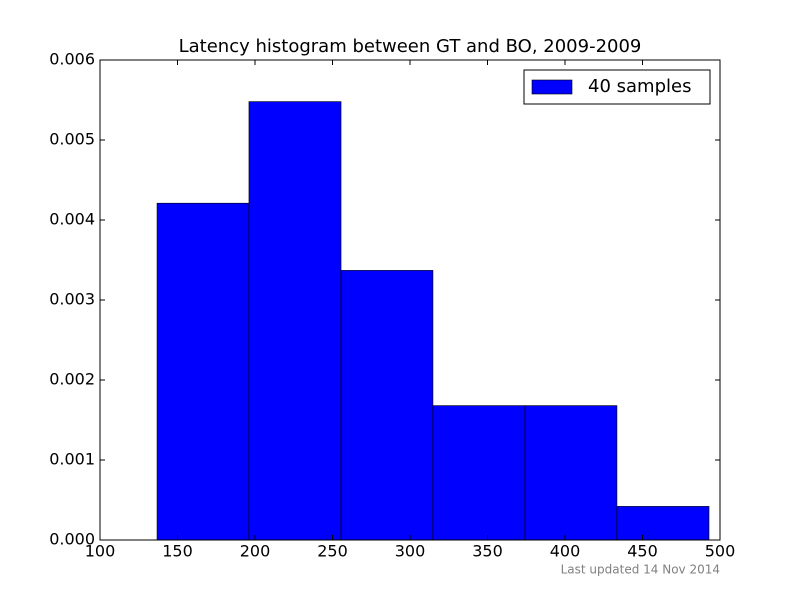  Describe the element at coordinates (332, 551) in the screenshot. I see `x-tick-label: 250` at that location.